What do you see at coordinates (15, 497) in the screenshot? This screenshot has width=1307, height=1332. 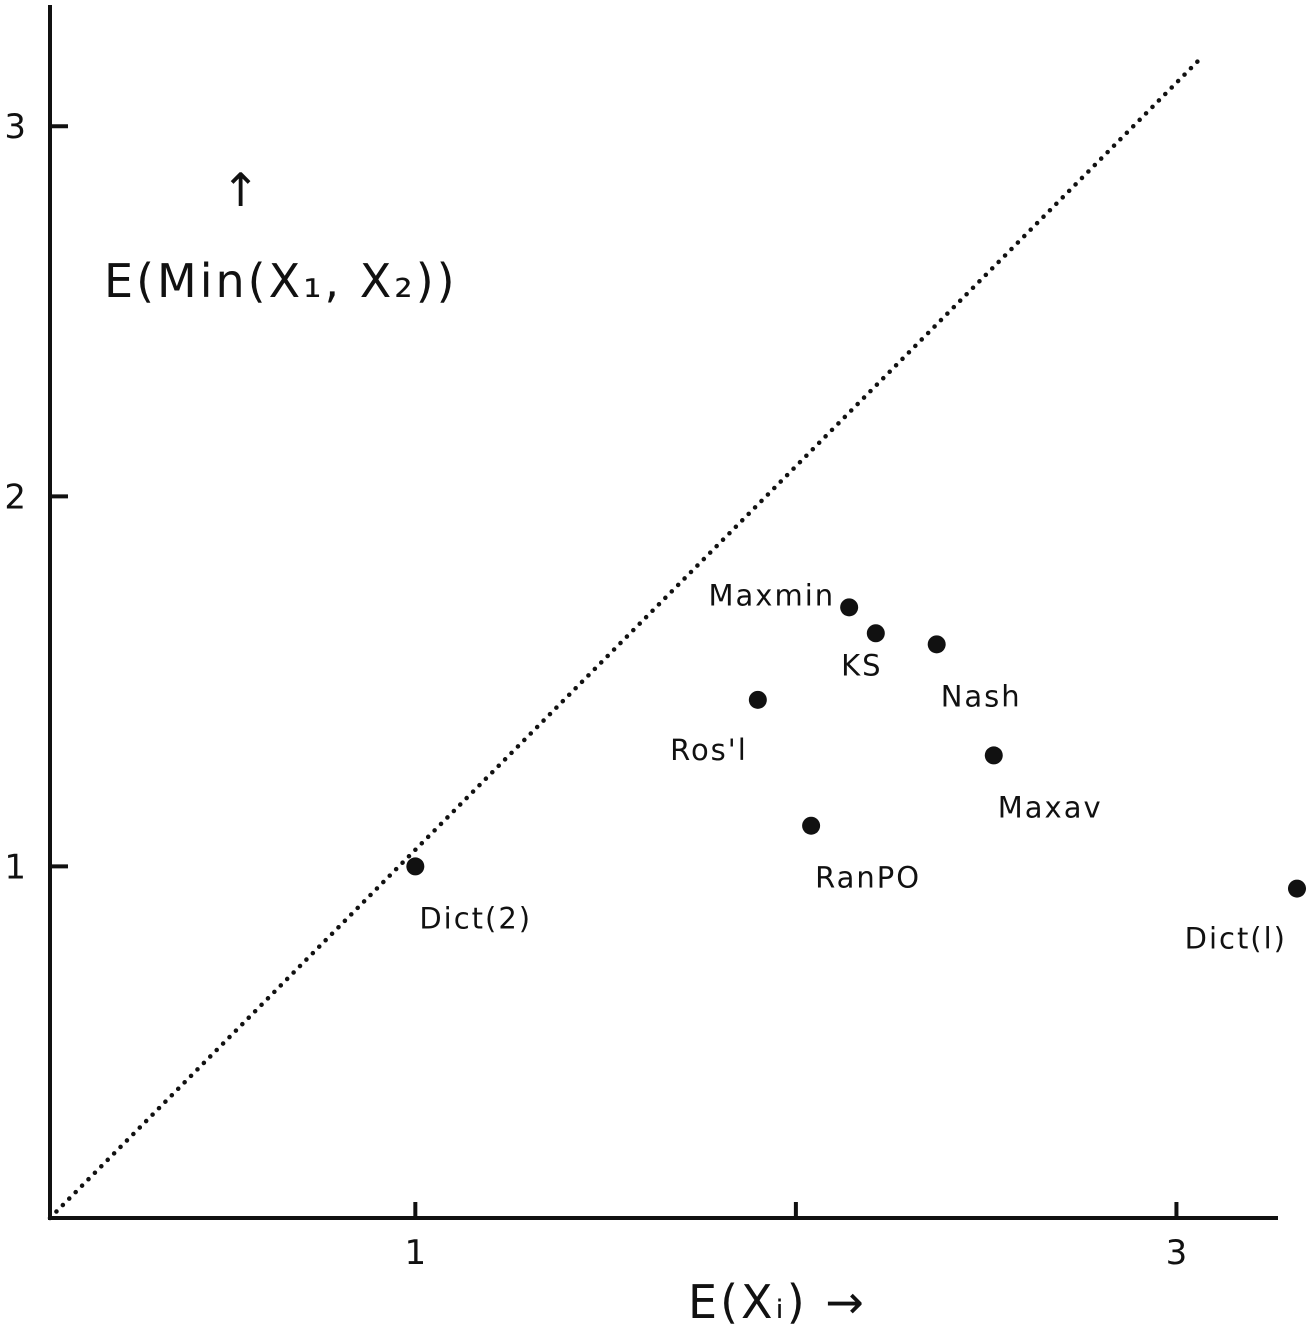 I see `y-tick-label: 2` at bounding box center [15, 497].